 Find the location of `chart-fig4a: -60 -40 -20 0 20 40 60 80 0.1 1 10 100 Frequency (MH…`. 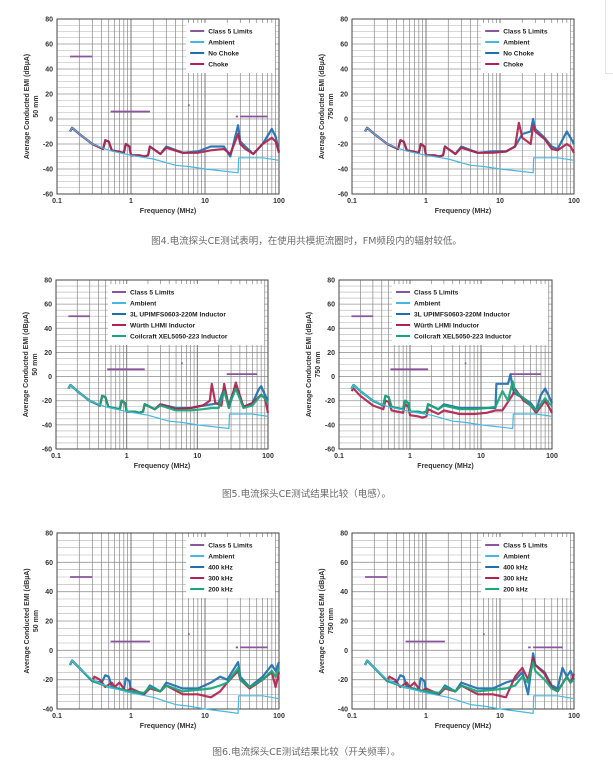

chart-fig4a: -60 -40 -20 0 20 40 60 80 0.1 1 10 100 Frequency (MH… is located at coordinates (154, 116).